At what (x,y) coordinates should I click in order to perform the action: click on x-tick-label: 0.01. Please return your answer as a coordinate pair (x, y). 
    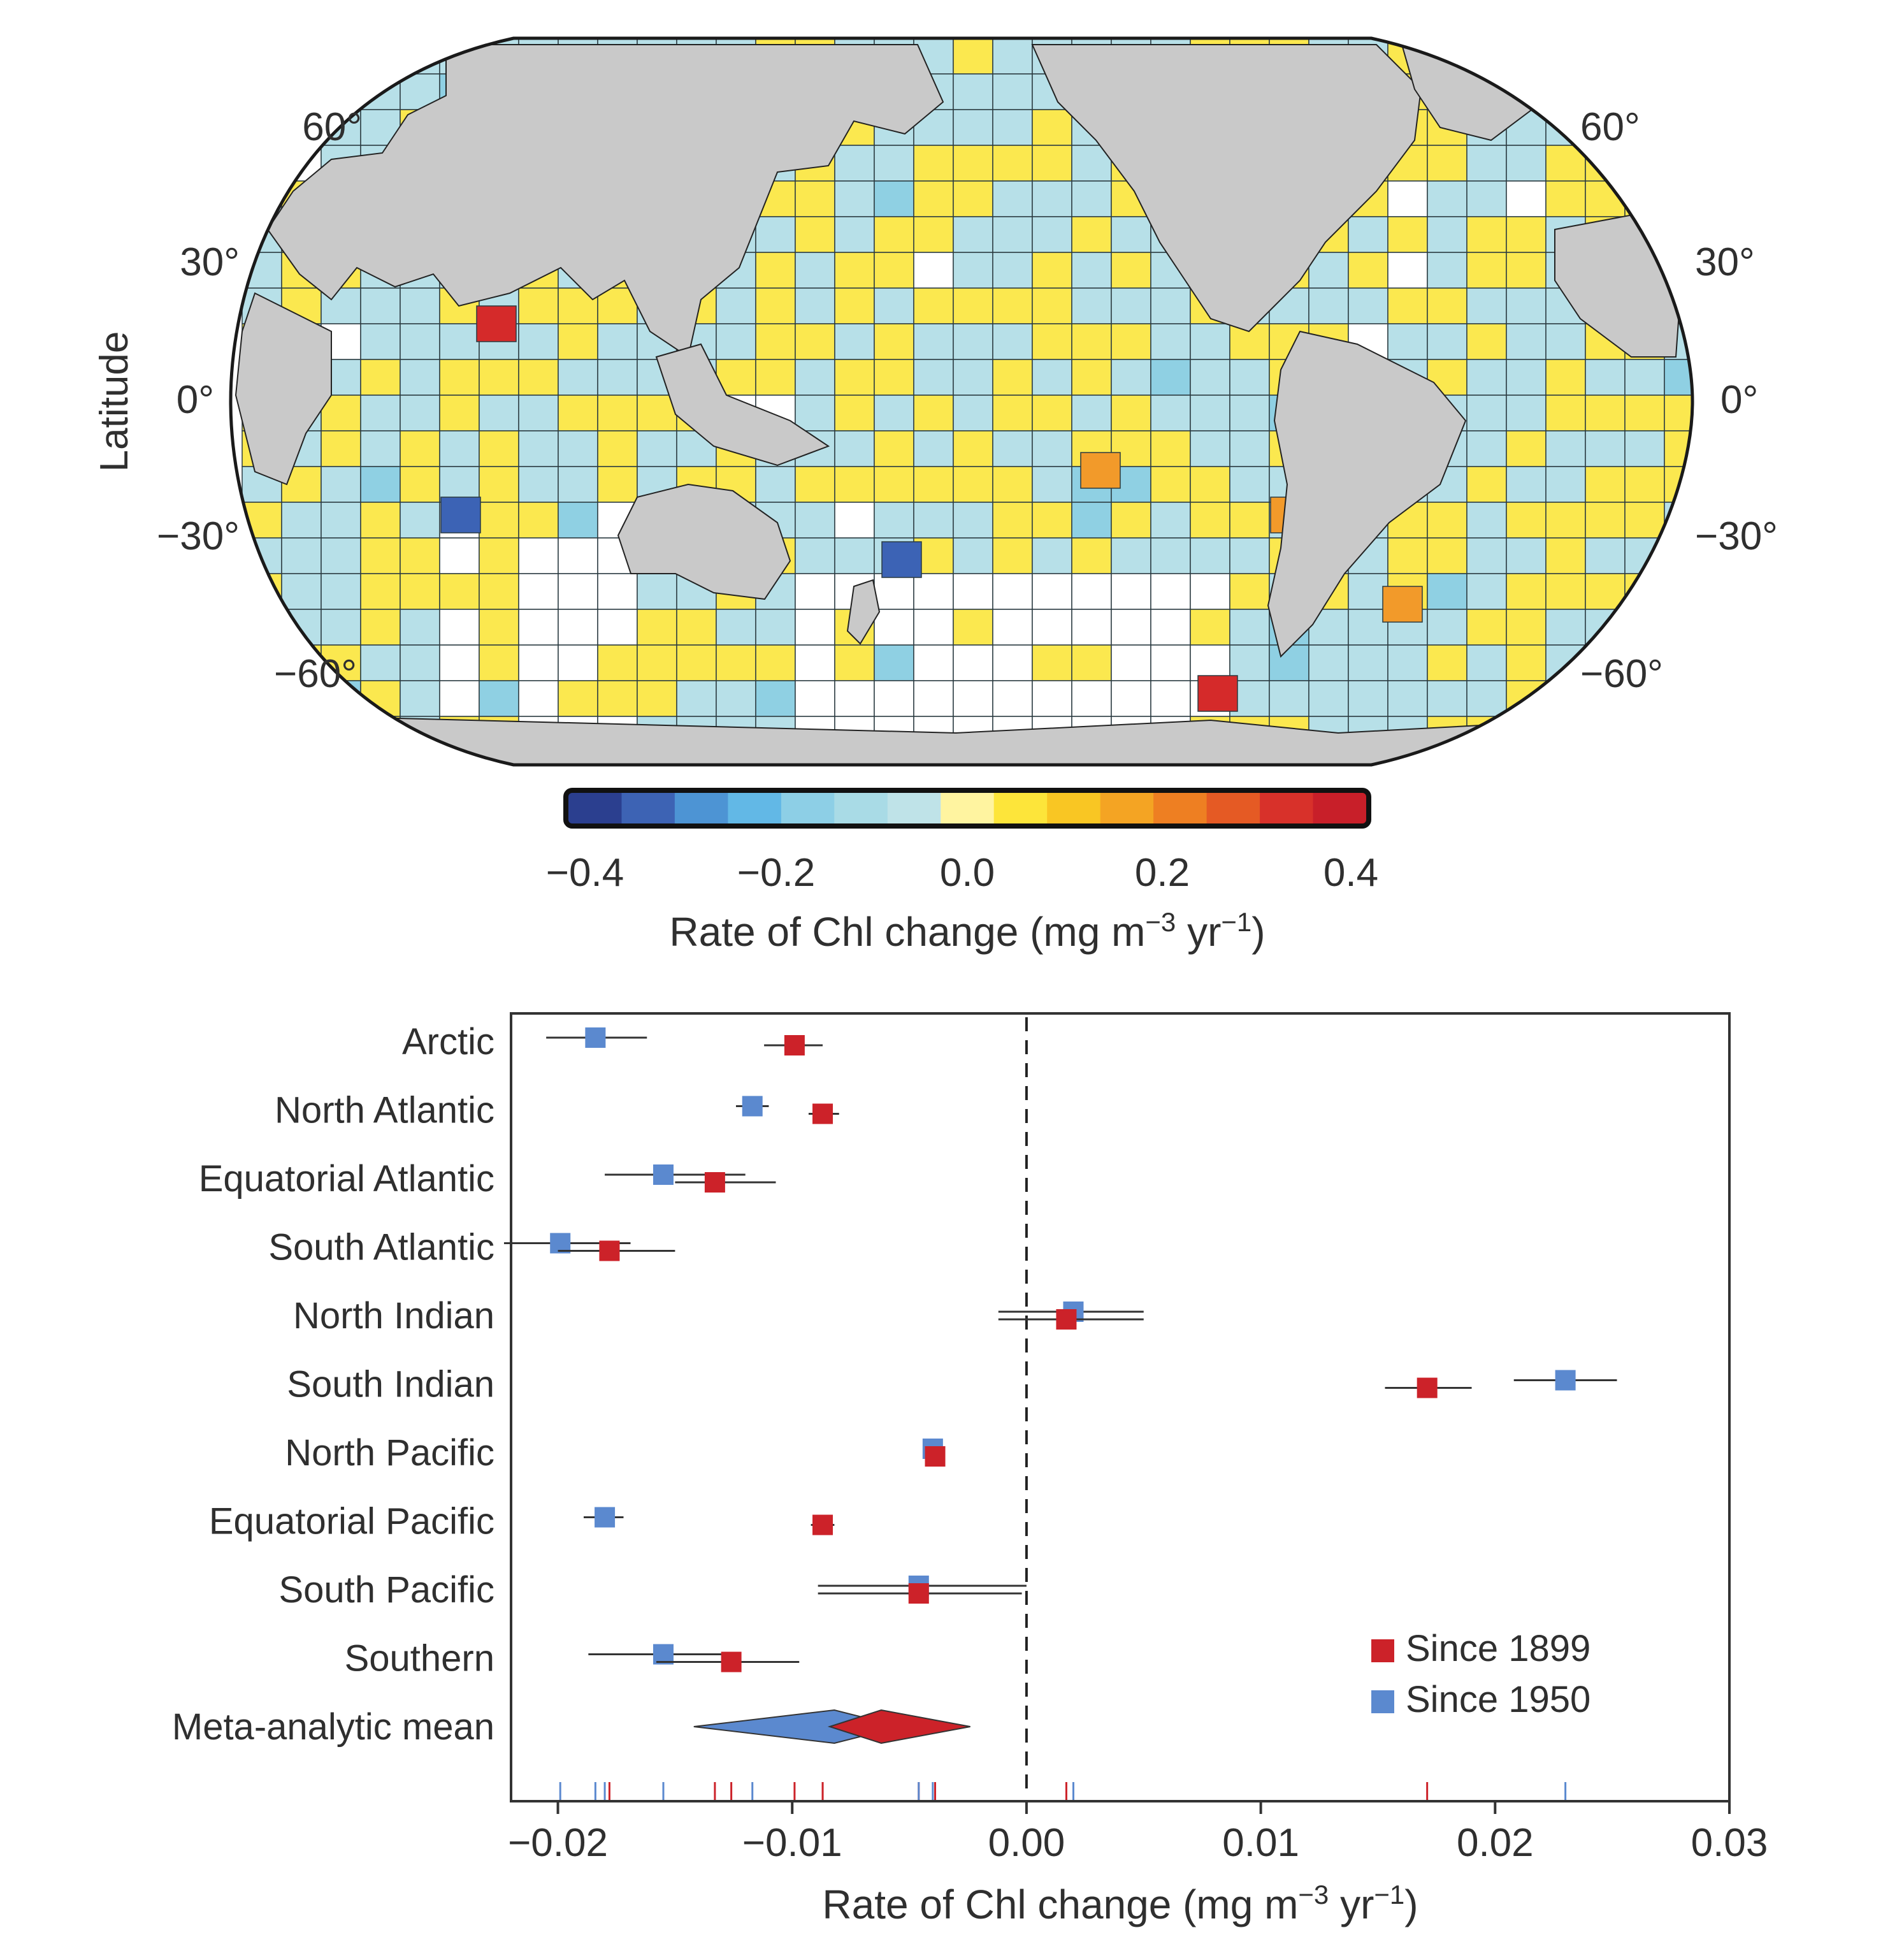
    Looking at the image, I should click on (1260, 1843).